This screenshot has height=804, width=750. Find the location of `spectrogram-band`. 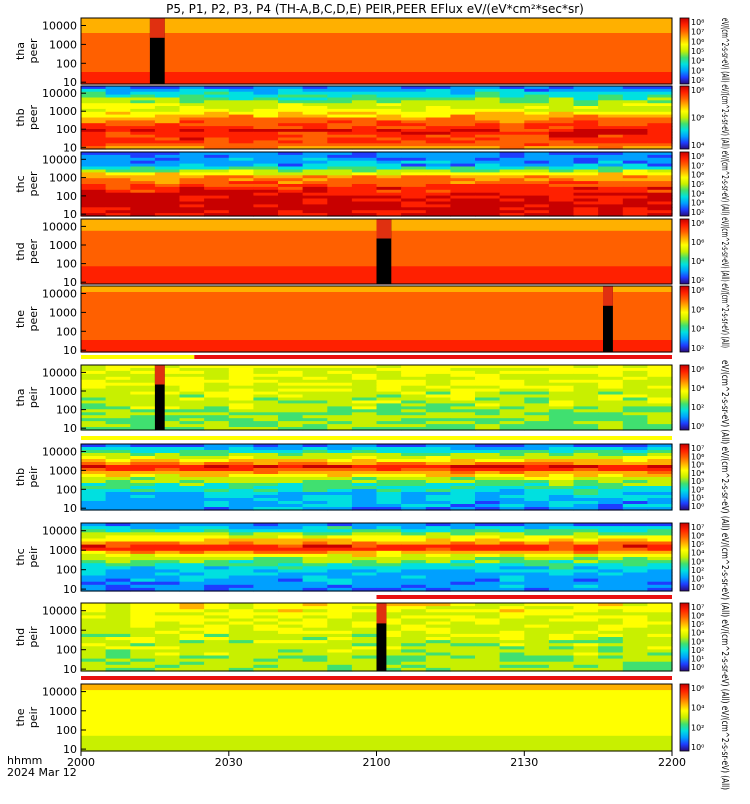

spectrogram-band is located at coordinates (376, 29).